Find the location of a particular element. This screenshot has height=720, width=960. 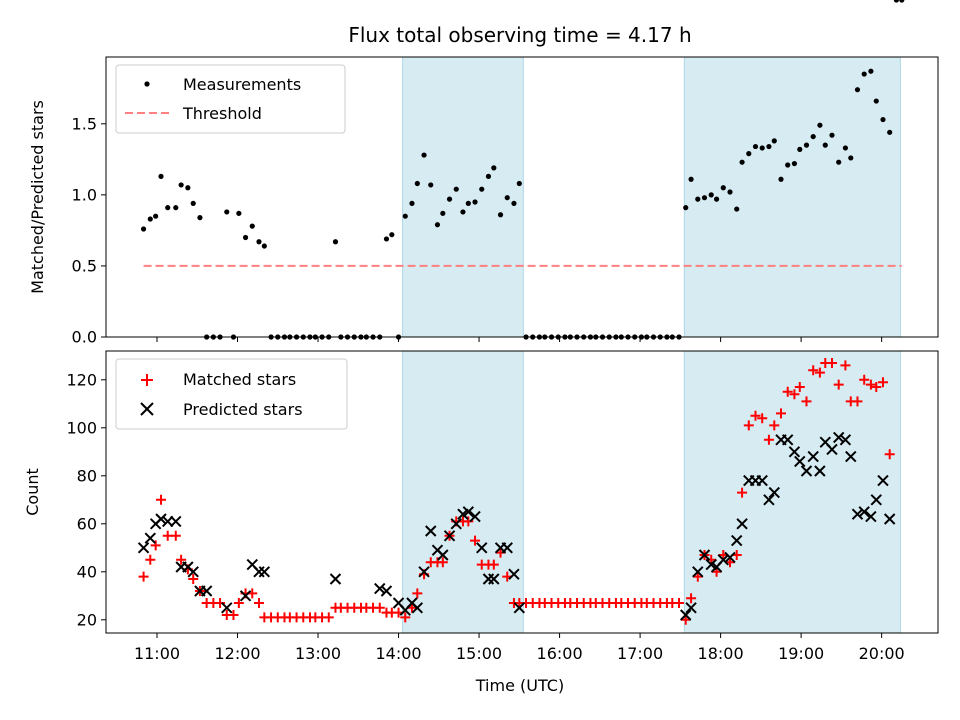

chart-title: Flux total observing time = 4.17 h is located at coordinates (519, 35).